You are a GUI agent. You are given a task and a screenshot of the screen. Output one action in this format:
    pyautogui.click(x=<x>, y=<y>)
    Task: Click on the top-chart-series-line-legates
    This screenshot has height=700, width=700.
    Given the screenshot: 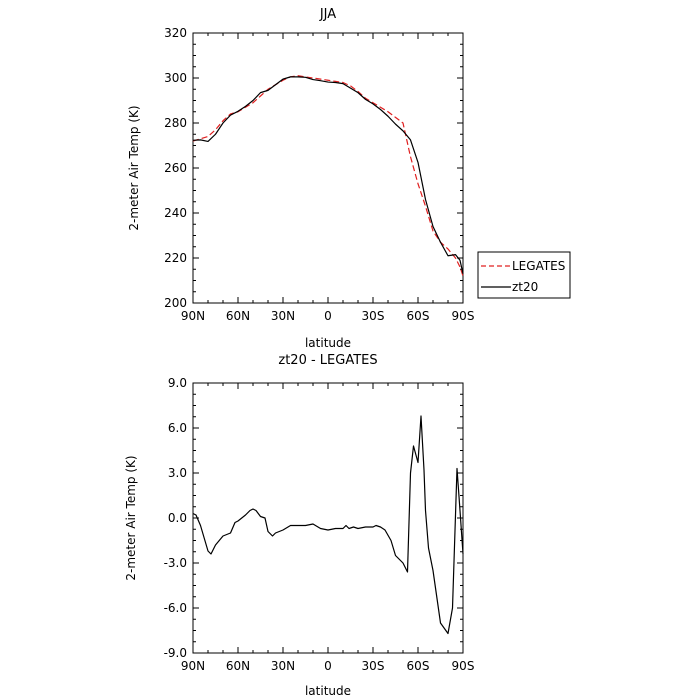 What is the action you would take?
    pyautogui.click(x=328, y=176)
    